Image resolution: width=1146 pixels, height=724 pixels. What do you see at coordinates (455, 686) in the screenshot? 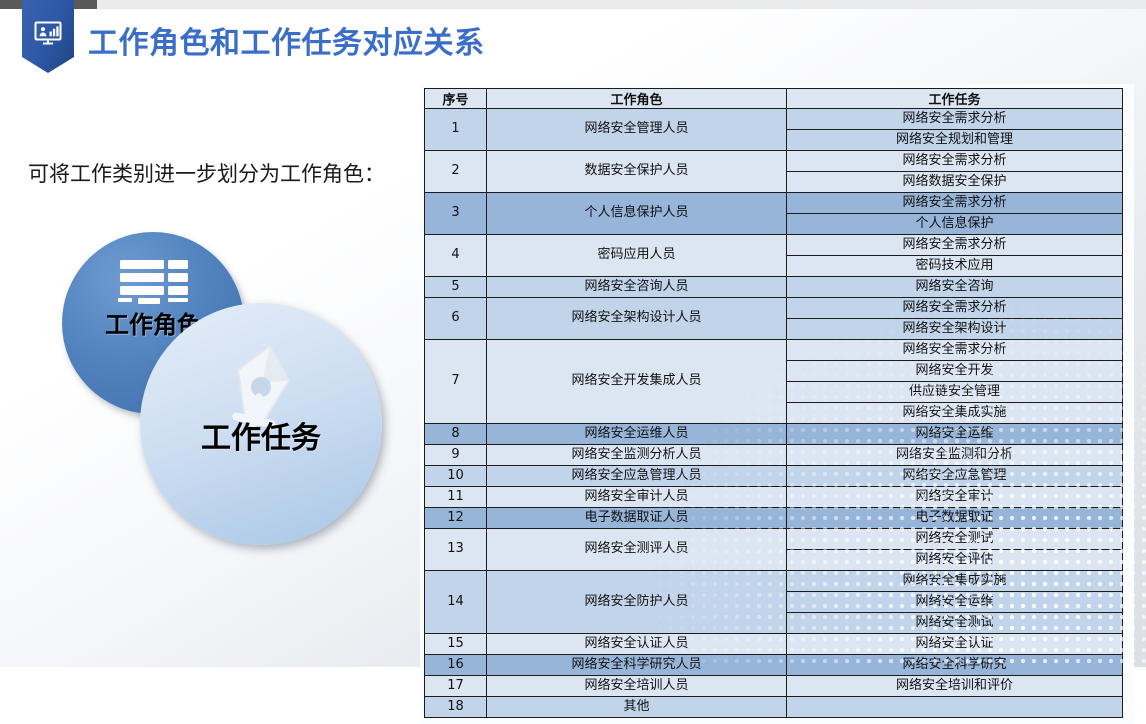
I see `cell-no: 17` at bounding box center [455, 686].